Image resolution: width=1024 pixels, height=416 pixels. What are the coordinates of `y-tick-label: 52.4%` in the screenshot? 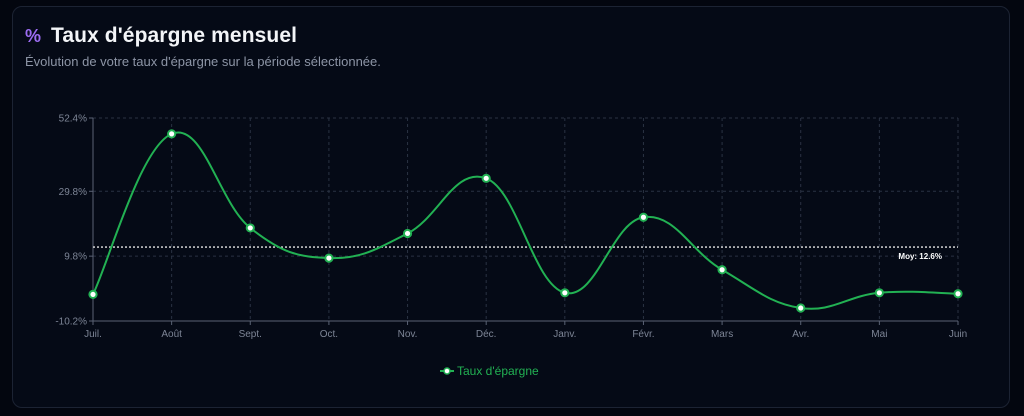 It's located at (73, 119).